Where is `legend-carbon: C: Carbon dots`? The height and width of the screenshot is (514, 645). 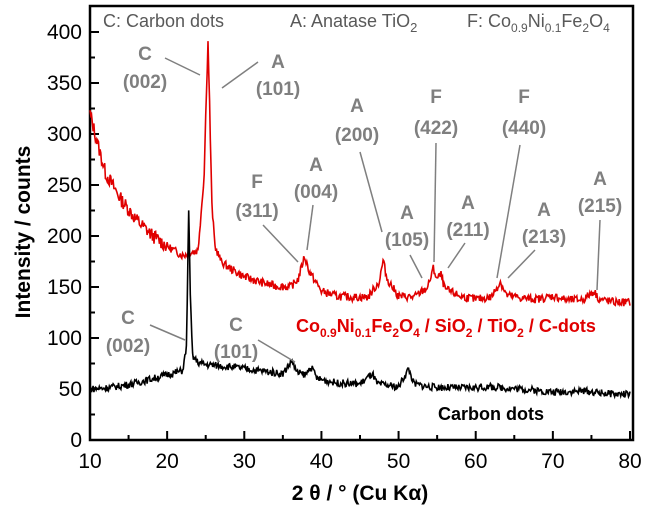
legend-carbon: C: Carbon dots is located at coordinates (163, 21).